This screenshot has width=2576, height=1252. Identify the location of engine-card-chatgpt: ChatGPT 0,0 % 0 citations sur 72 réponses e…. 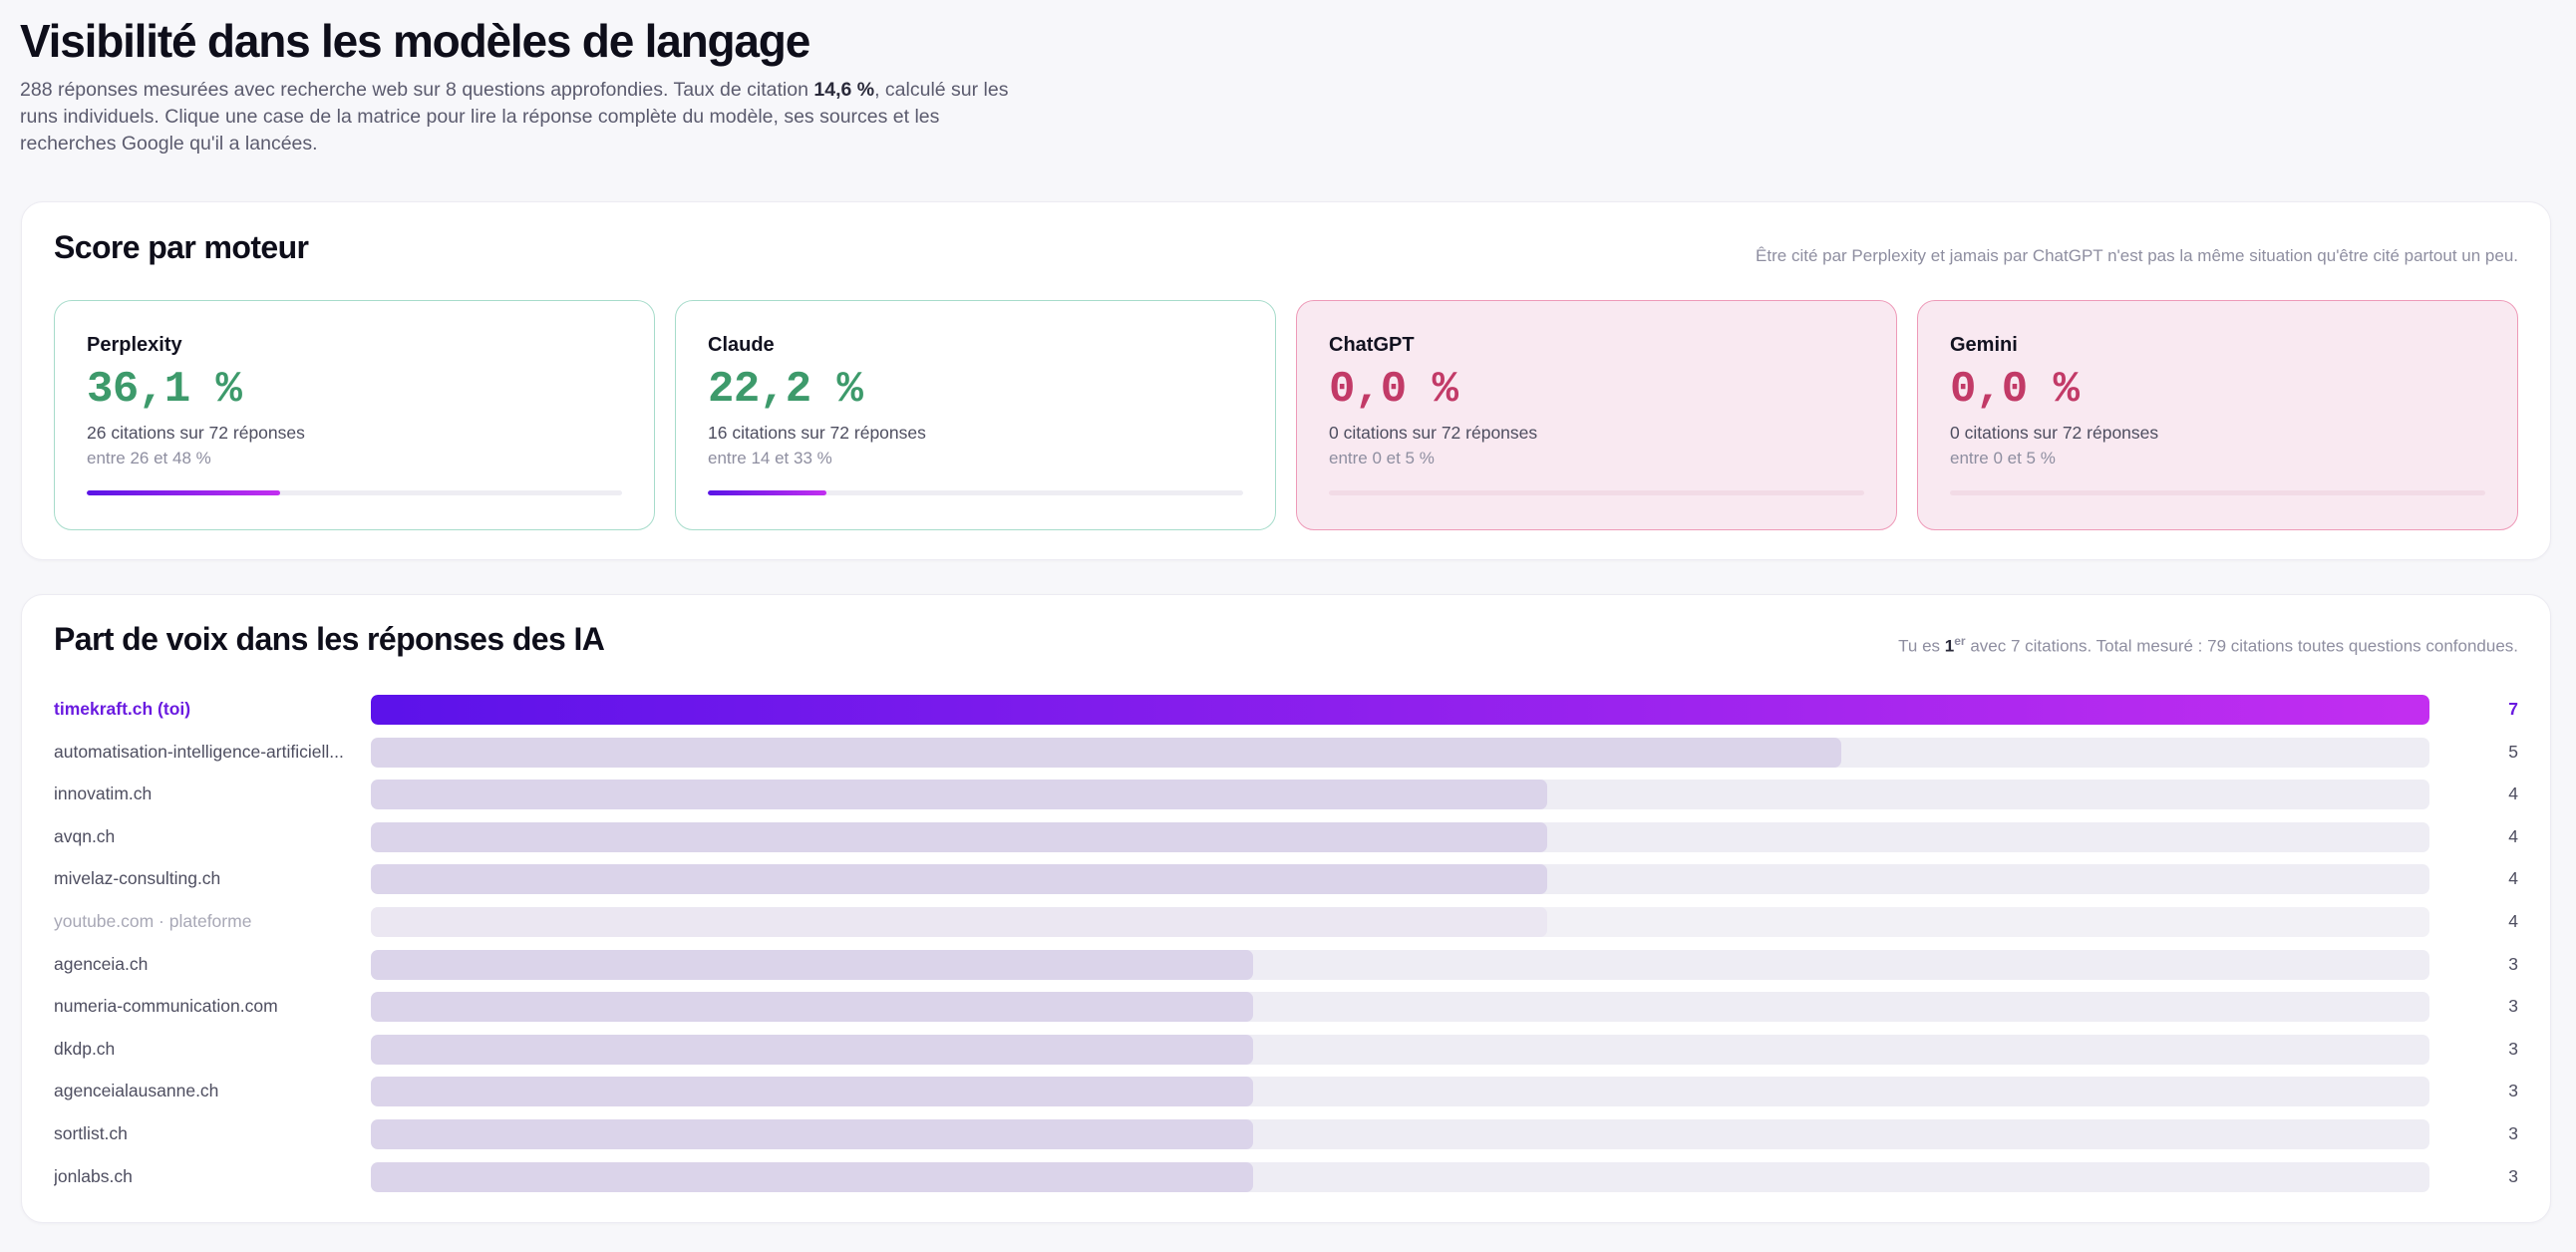
(1596, 415).